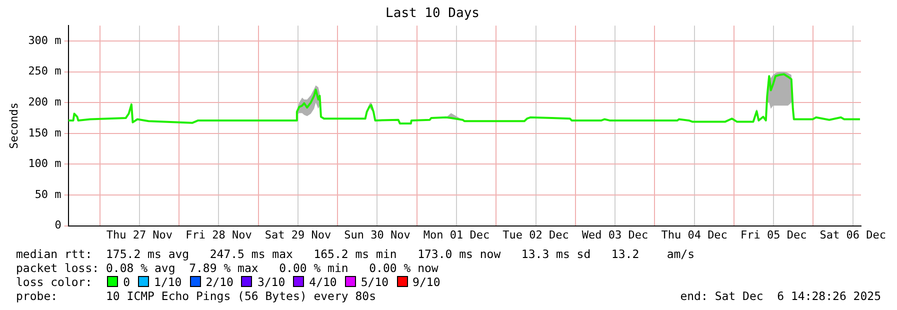 The height and width of the screenshot is (310, 897). I want to click on x-tick-label: Sun 30 Nov, so click(377, 235).